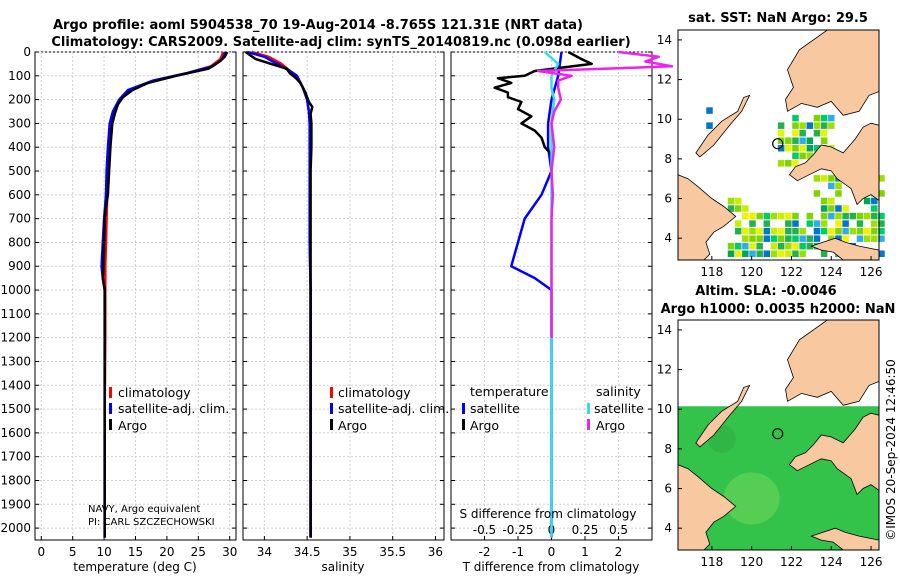 This screenshot has width=900, height=580. Describe the element at coordinates (15, 457) in the screenshot. I see `y-tick-label: 1700` at that location.